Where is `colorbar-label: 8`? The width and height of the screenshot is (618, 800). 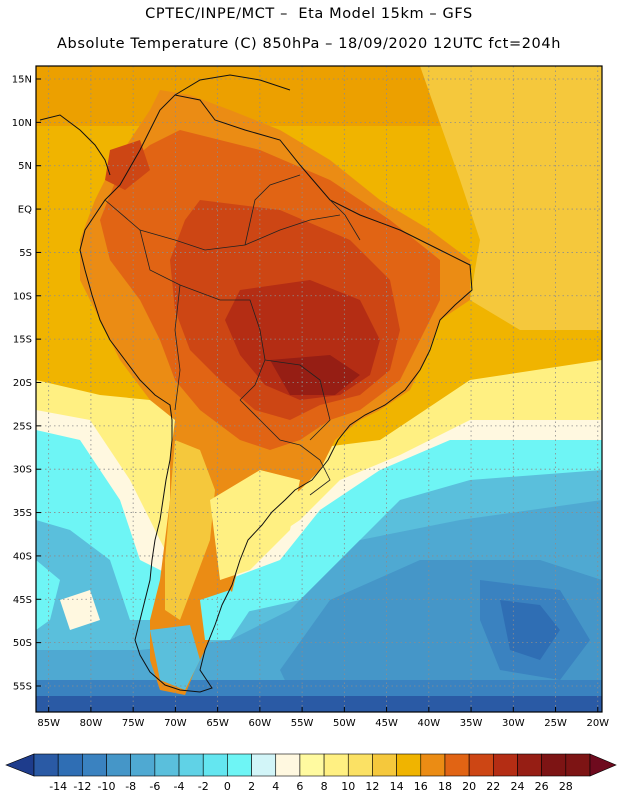 colorbar-label: 8 is located at coordinates (324, 786).